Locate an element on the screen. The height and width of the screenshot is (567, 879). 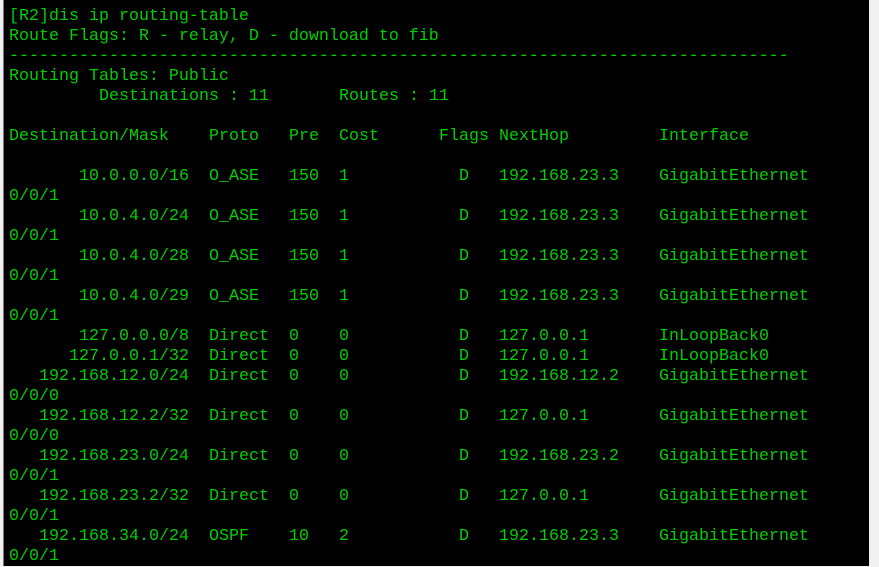
header-cost: Cost is located at coordinates (359, 136).